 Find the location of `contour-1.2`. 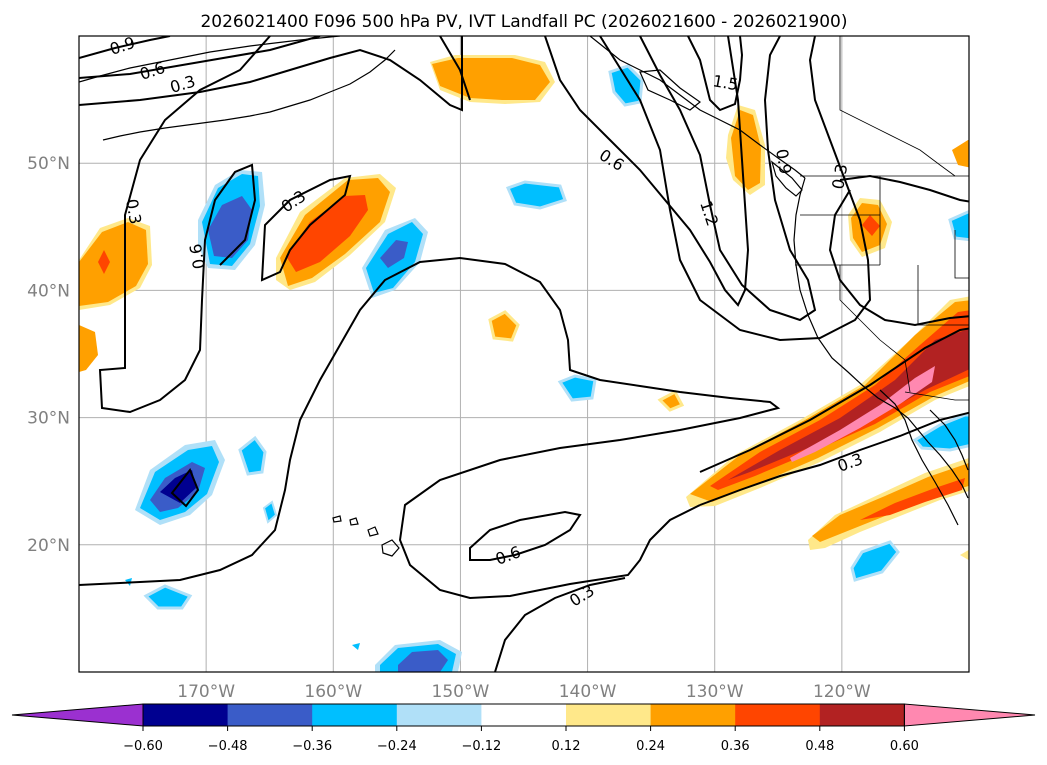

contour-1.2 is located at coordinates (728, 179).